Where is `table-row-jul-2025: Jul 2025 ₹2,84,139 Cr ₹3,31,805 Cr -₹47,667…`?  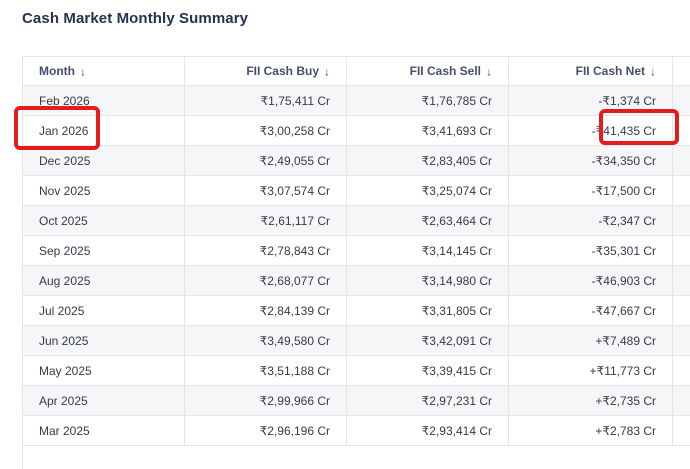
table-row-jul-2025: Jul 2025 ₹2,84,139 Cr ₹3,31,805 Cr -₹47,667… is located at coordinates (356, 310).